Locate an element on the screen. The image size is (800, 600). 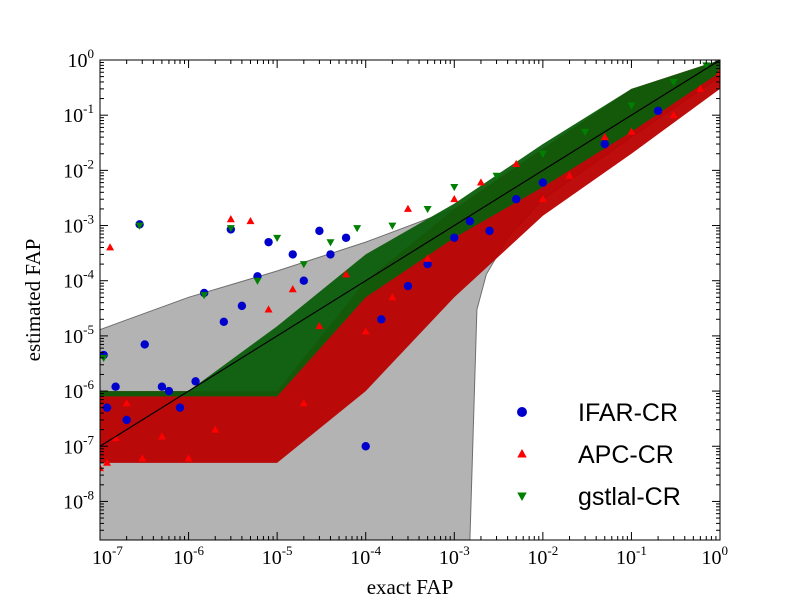
legend-marker-gstlal-cr is located at coordinates (522, 496).